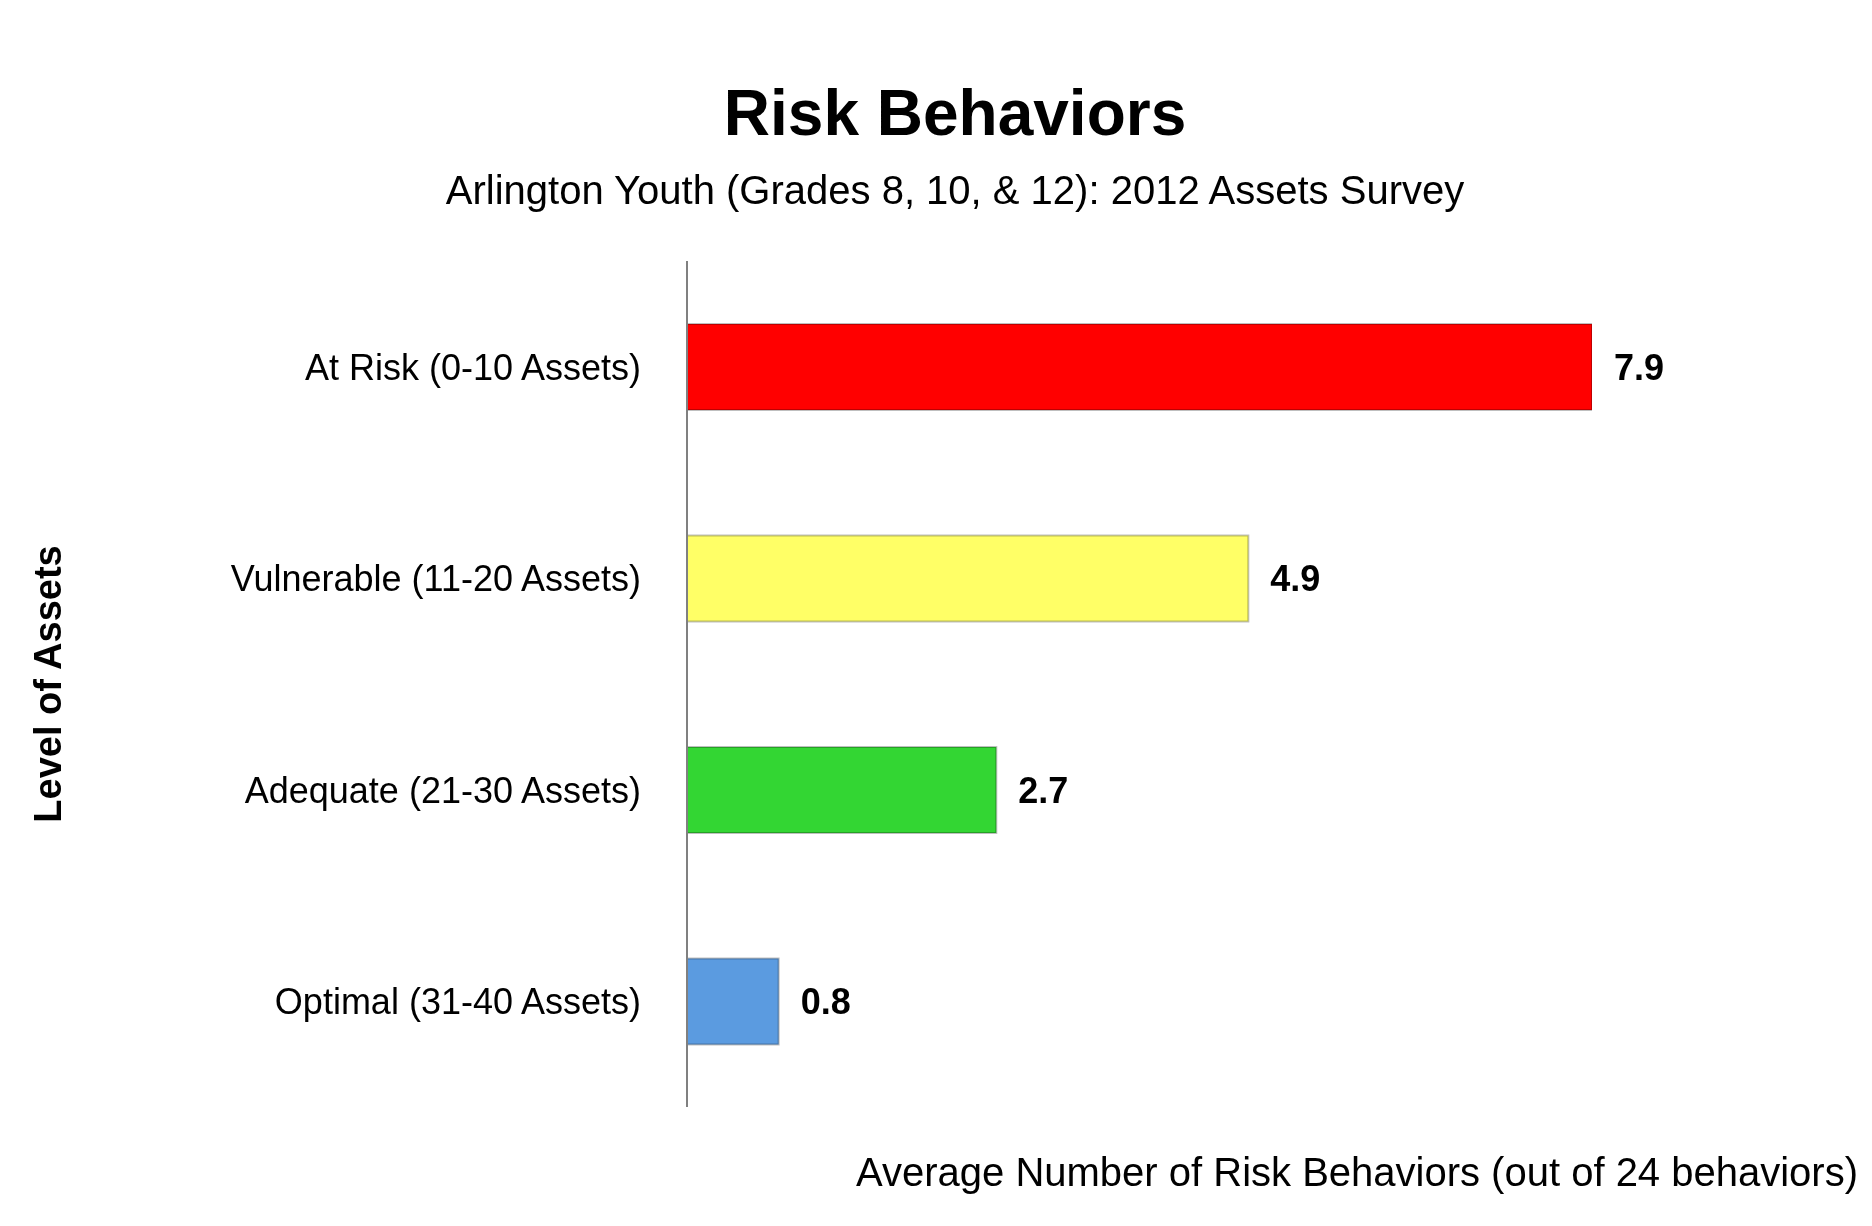 Image resolution: width=1872 pixels, height=1226 pixels. I want to click on x-axis-title: Average Number of Risk Behaviors (out of 24 behaviors), so click(1357, 1172).